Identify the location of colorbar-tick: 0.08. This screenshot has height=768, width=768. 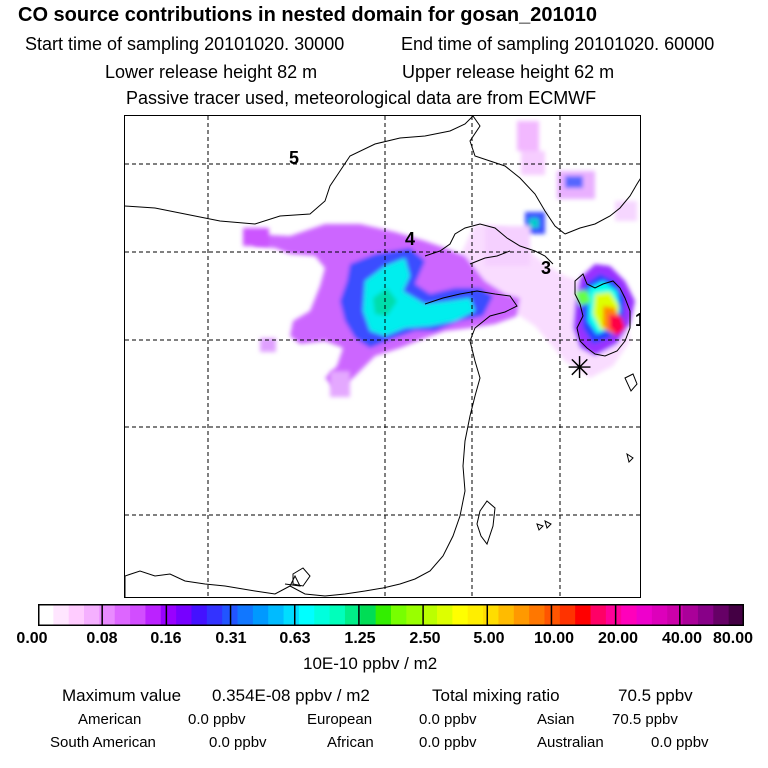
(102, 638).